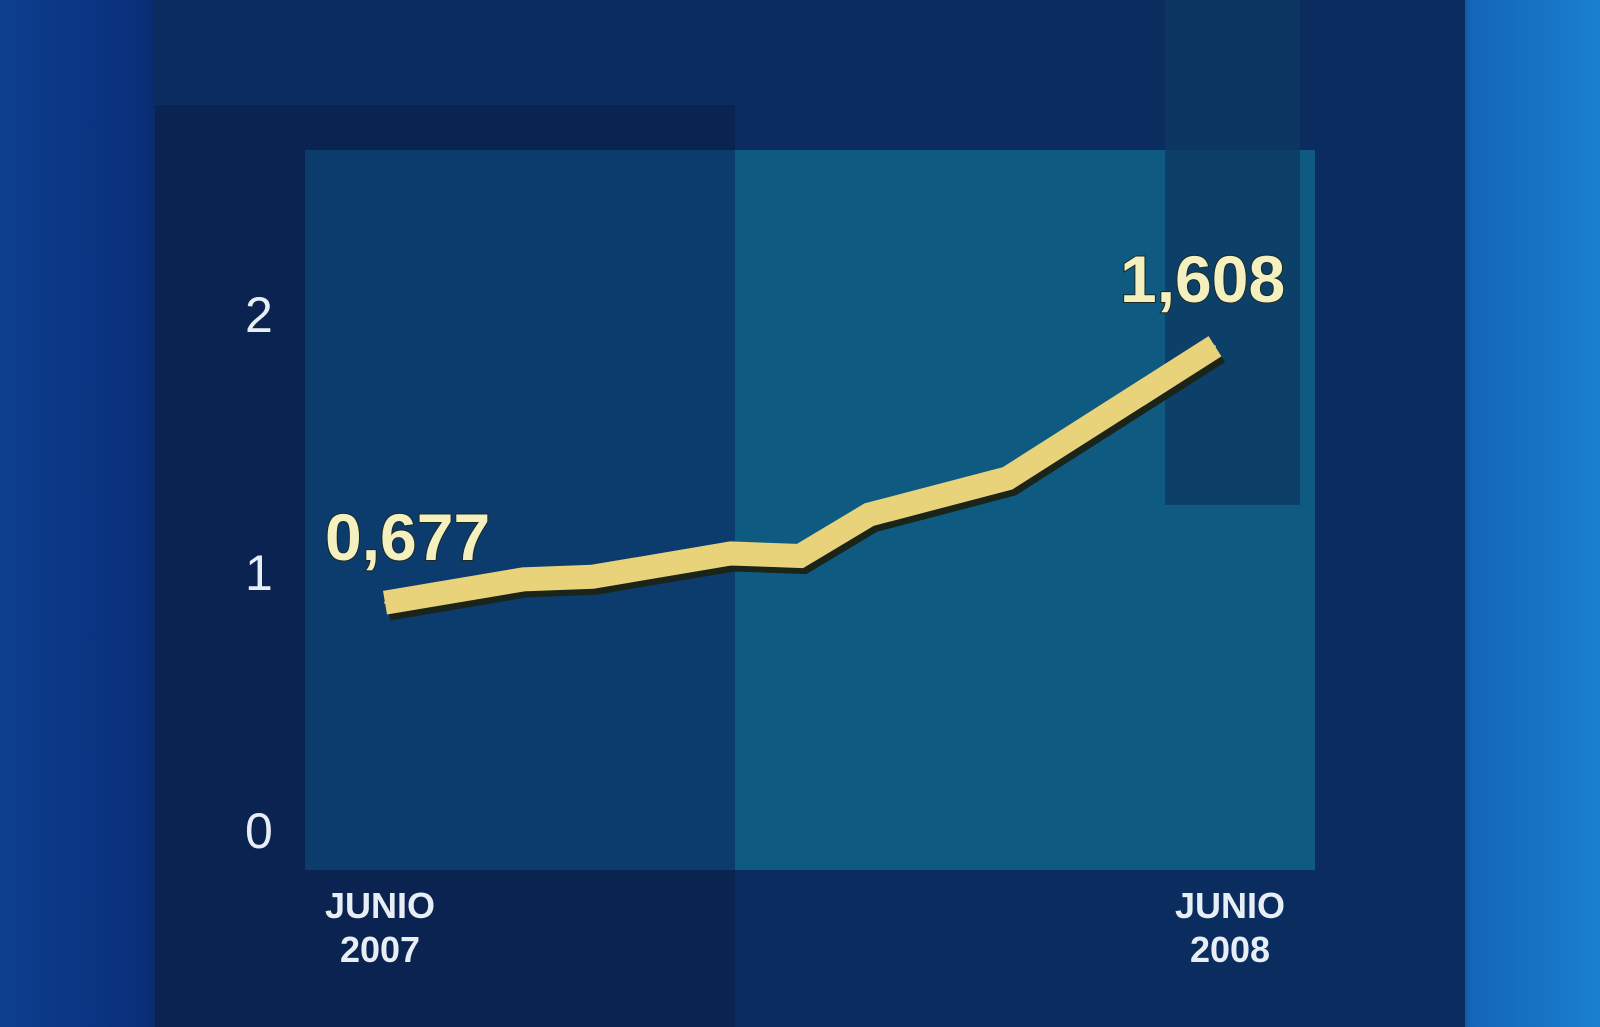 This screenshot has width=1600, height=1027. I want to click on x-label-end-year: 2008, so click(1230, 949).